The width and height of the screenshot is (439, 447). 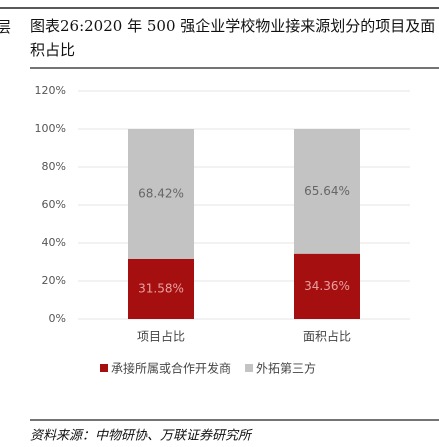 I want to click on chart-title: 图表26:2020 年 500 强企业学校物业接来源划分的项目及面积占比, so click(x=233, y=38).